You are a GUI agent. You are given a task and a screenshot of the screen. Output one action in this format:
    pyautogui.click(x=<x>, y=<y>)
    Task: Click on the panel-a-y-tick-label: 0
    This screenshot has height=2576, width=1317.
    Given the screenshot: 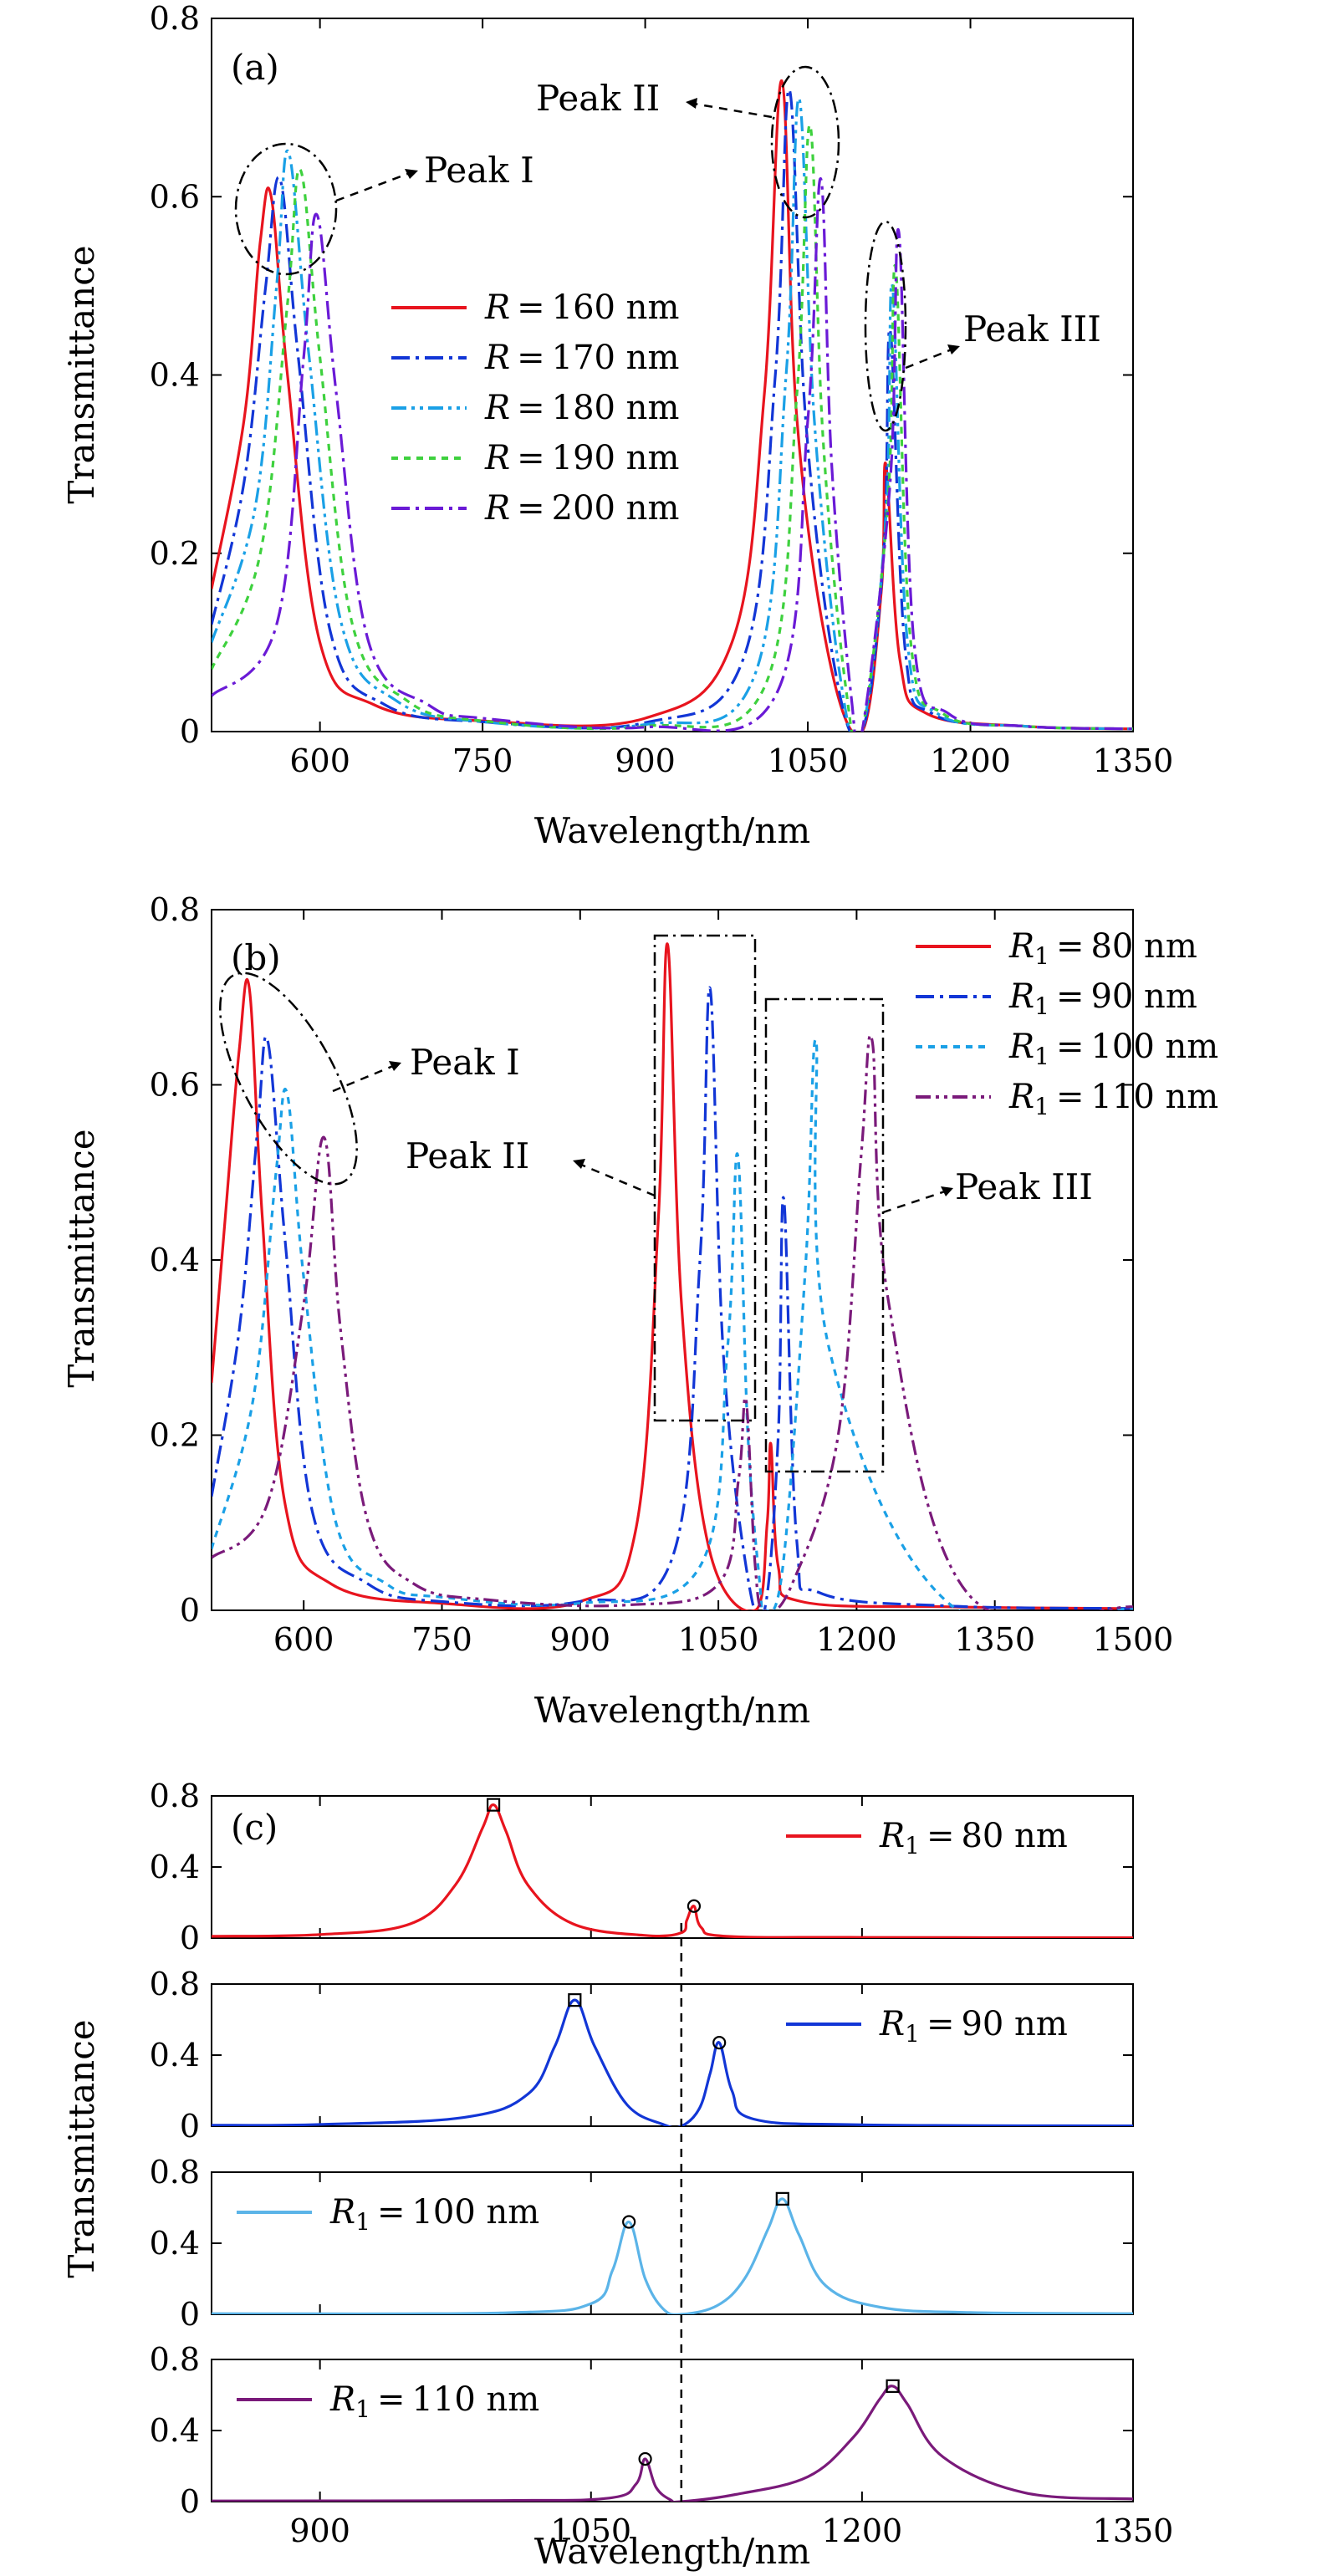 What is the action you would take?
    pyautogui.click(x=190, y=732)
    